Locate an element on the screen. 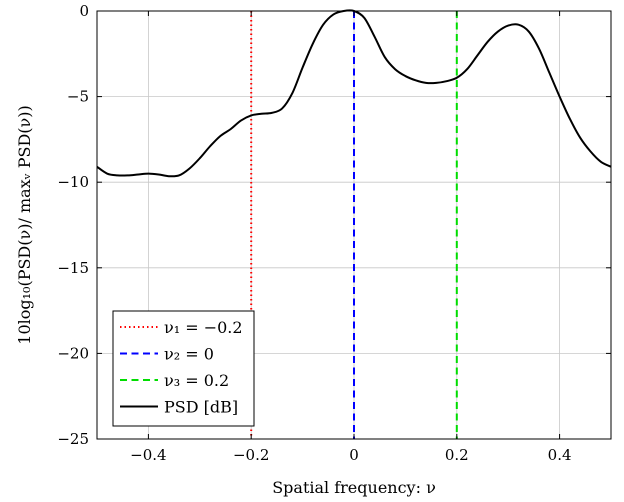 This screenshot has height=502, width=624. y-axis-label: 10log₁₀(PSD(ν)/ maxᵥ PSD(ν)) is located at coordinates (24, 224).